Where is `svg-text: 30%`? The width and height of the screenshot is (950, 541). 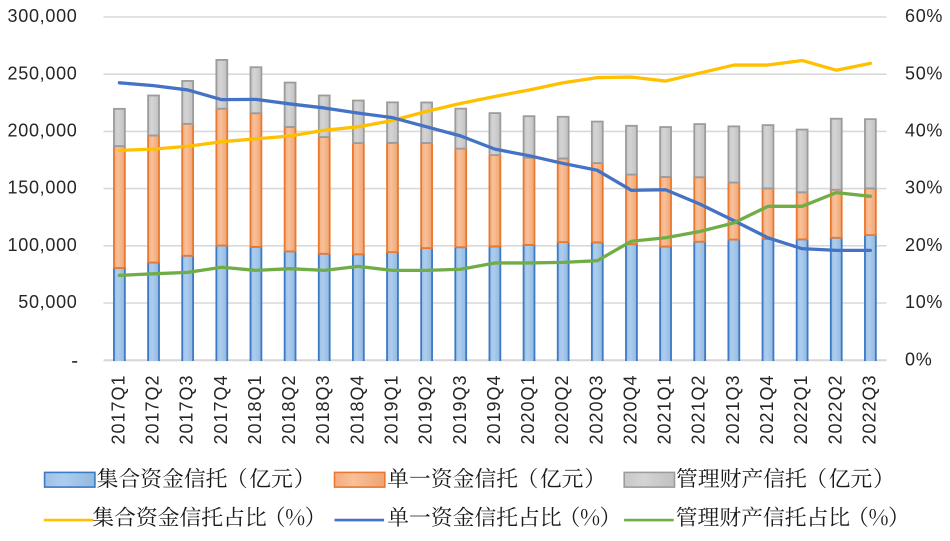 svg-text: 30% is located at coordinates (924, 188).